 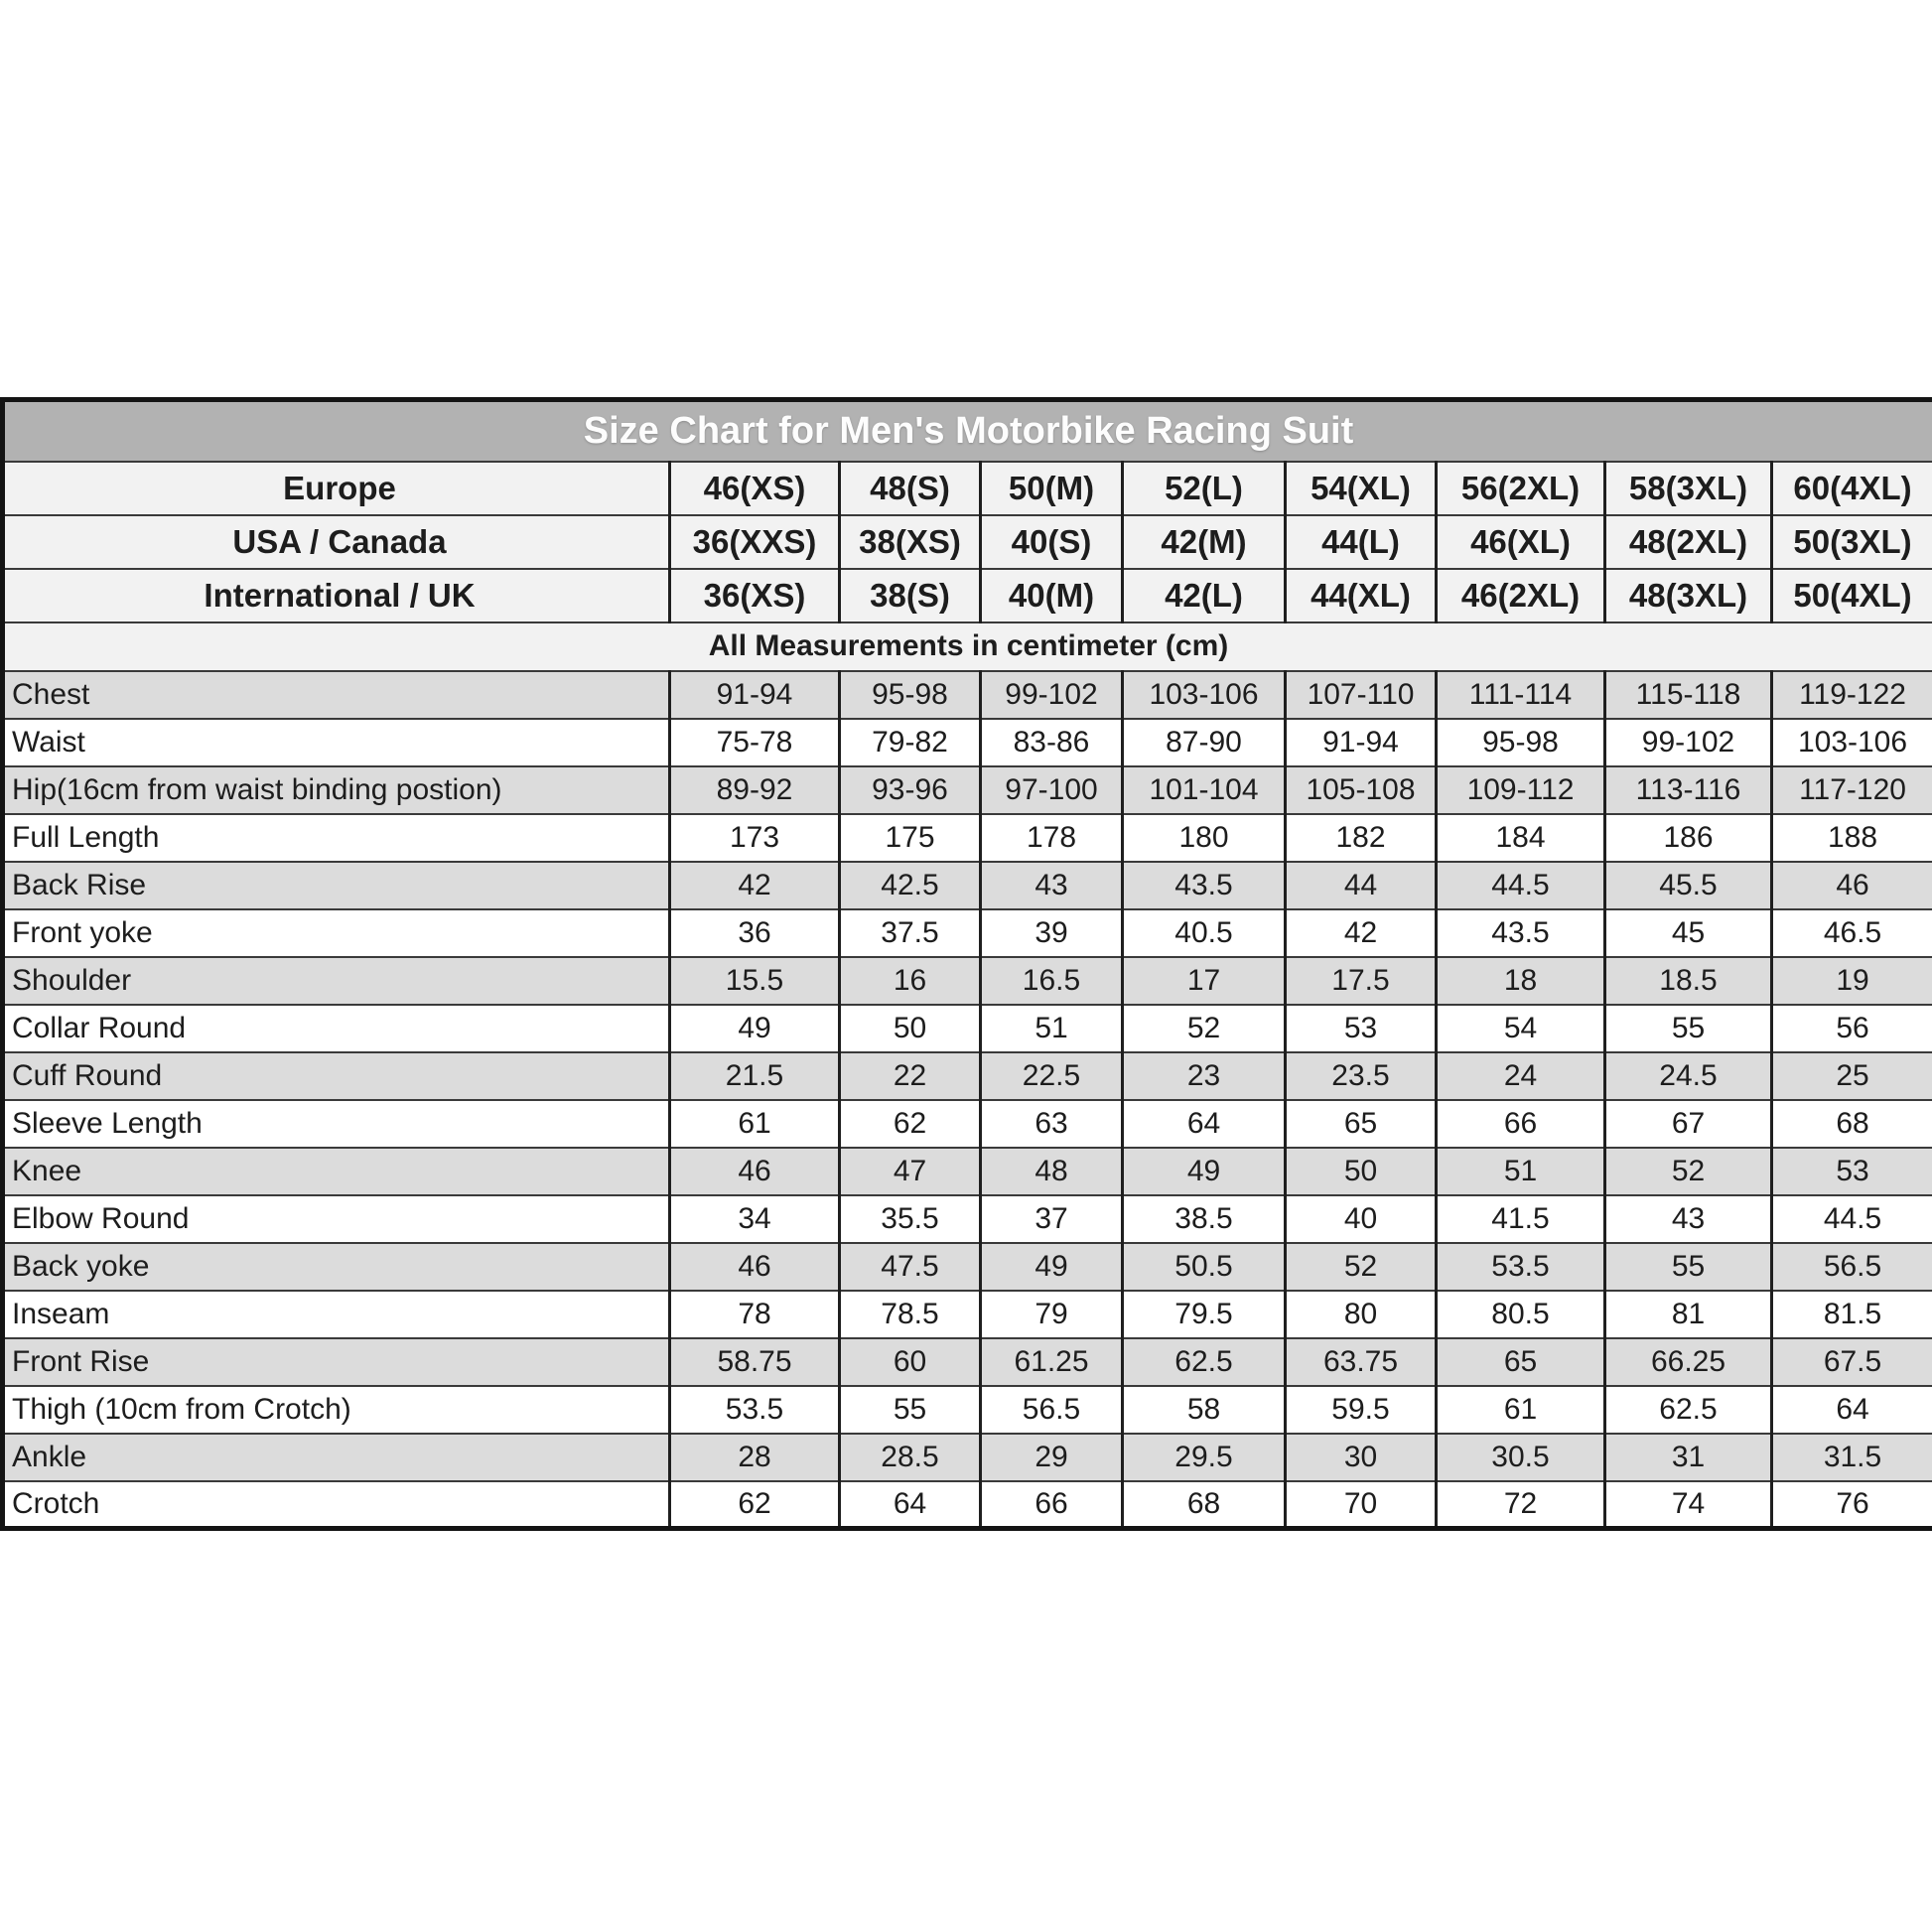 I want to click on measurement-value-cell: 173, so click(x=755, y=837).